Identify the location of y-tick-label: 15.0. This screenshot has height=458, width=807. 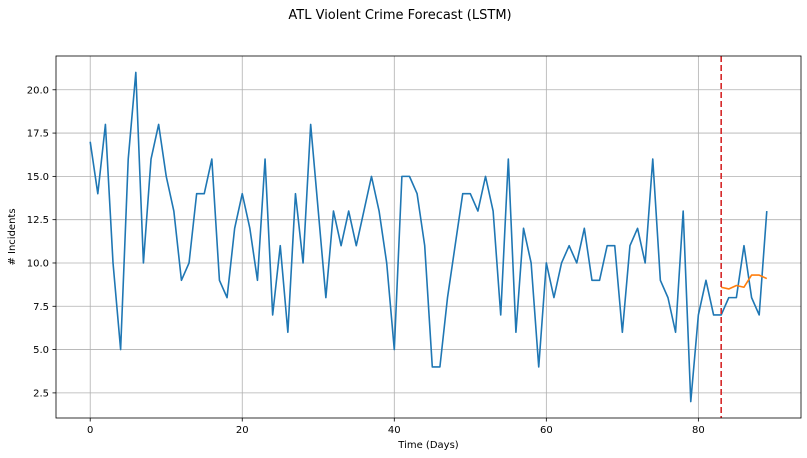
(38, 177).